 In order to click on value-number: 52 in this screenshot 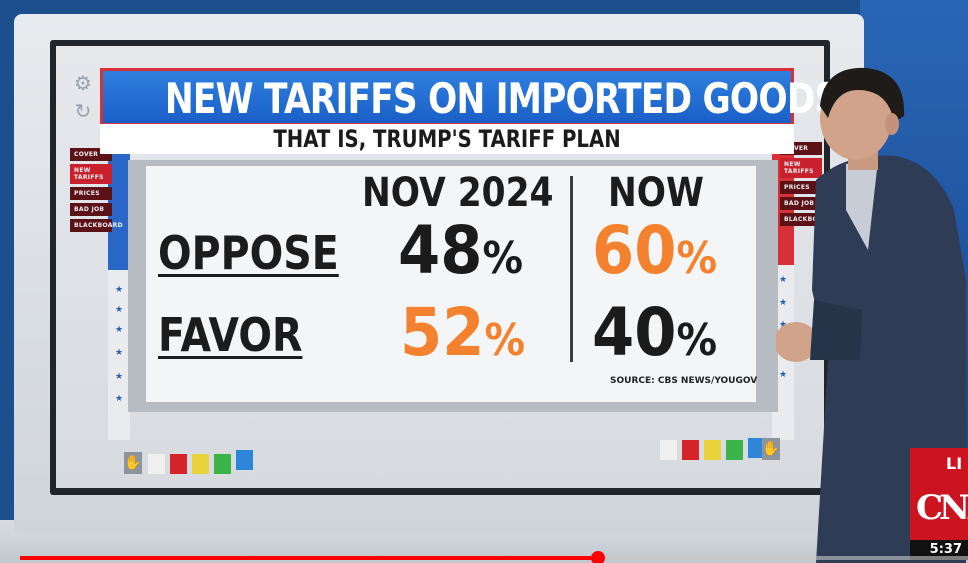, I will do `click(442, 332)`.